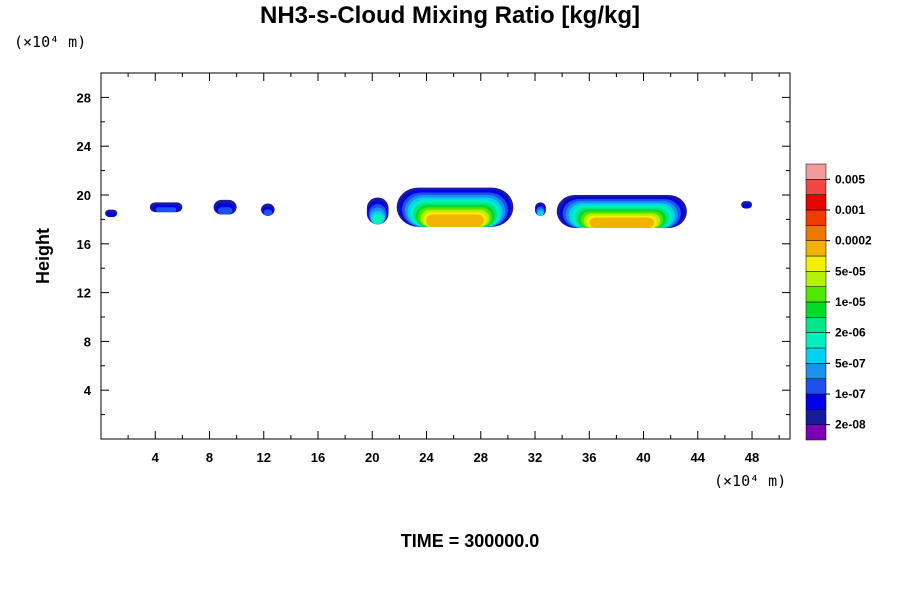 This screenshot has height=600, width=900. I want to click on y-tick-label: 4, so click(88, 390).